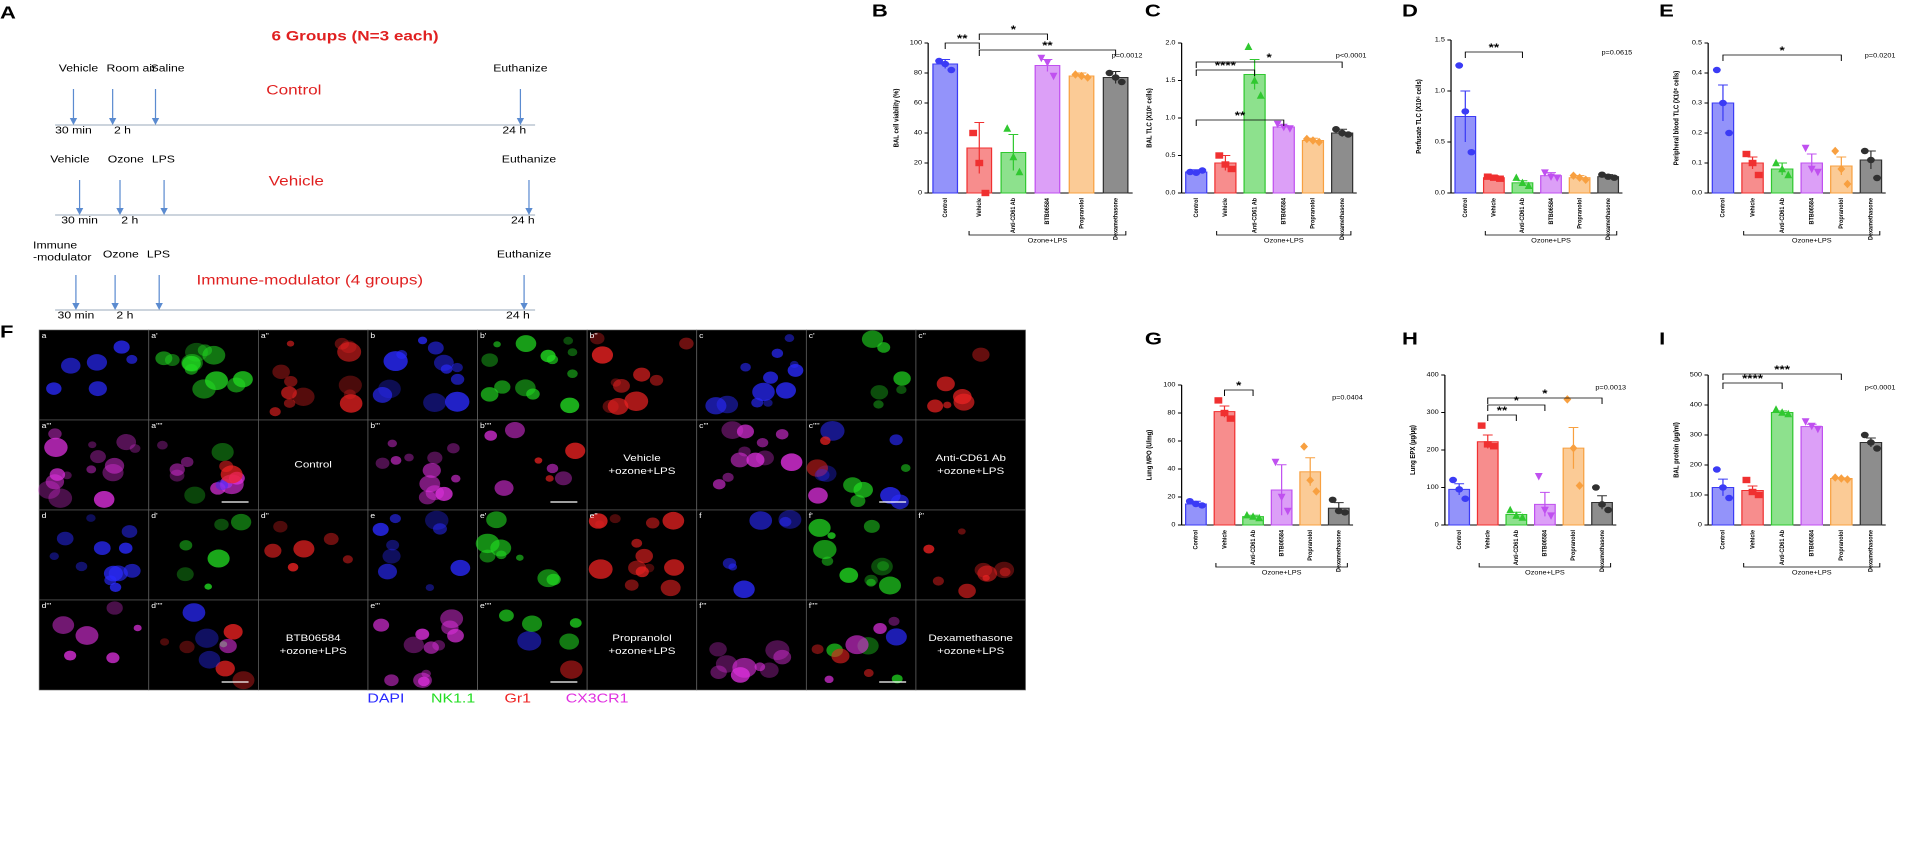 The width and height of the screenshot is (1920, 865). I want to click on x-tick-label: Anti-CD61 Ab, so click(1523, 215).